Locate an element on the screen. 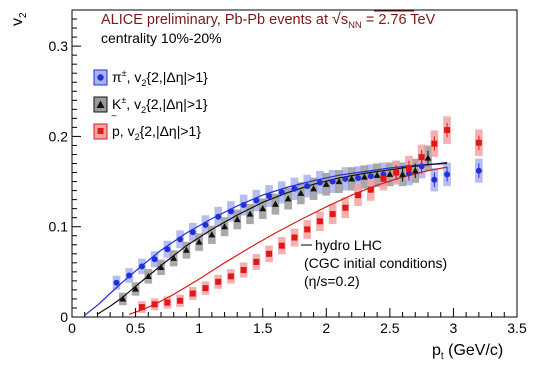 This screenshot has height=365, width=537. y-axis-title: v2 is located at coordinates (19, 19).